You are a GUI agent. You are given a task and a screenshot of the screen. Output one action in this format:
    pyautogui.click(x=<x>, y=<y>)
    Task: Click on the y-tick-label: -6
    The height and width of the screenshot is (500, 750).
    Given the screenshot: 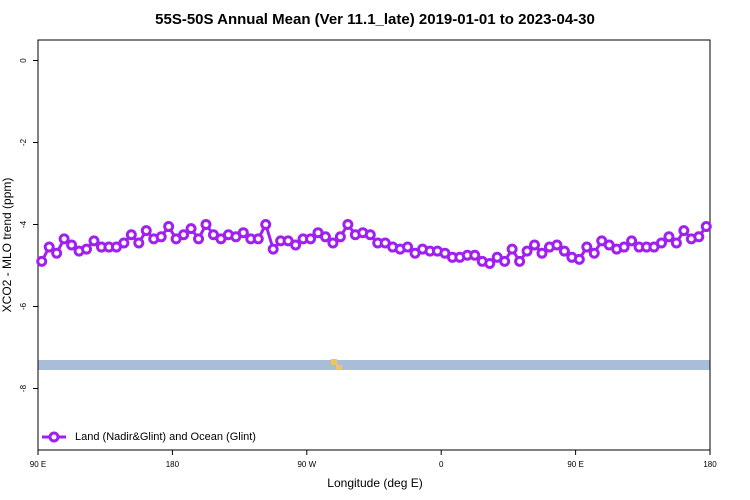 What is the action you would take?
    pyautogui.click(x=23, y=306)
    